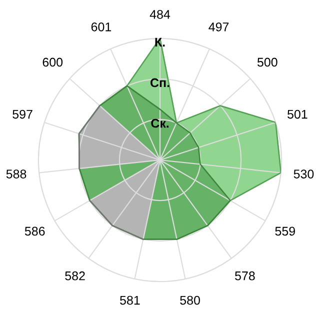  Describe the element at coordinates (52, 62) in the screenshot. I see `spoke-label: 600` at that location.